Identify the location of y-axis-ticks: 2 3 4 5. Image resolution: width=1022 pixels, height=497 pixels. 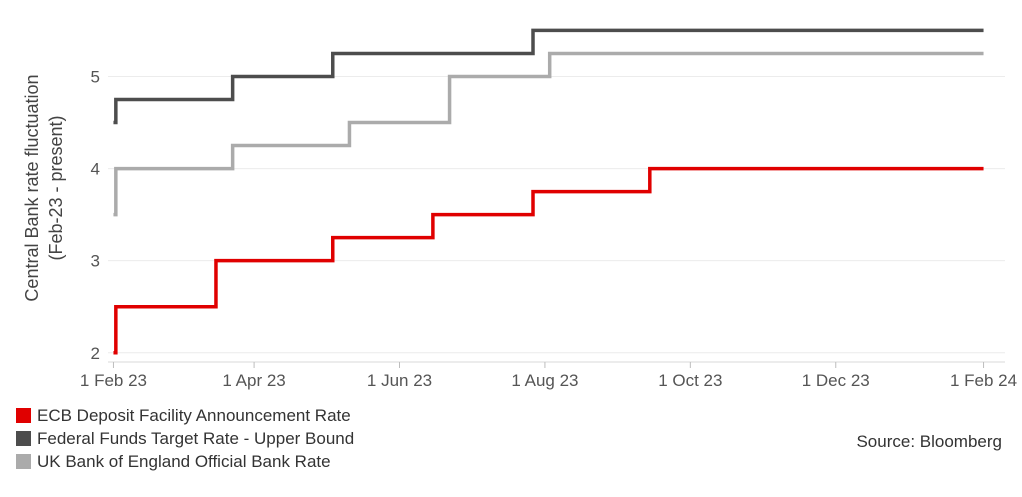
(95, 214).